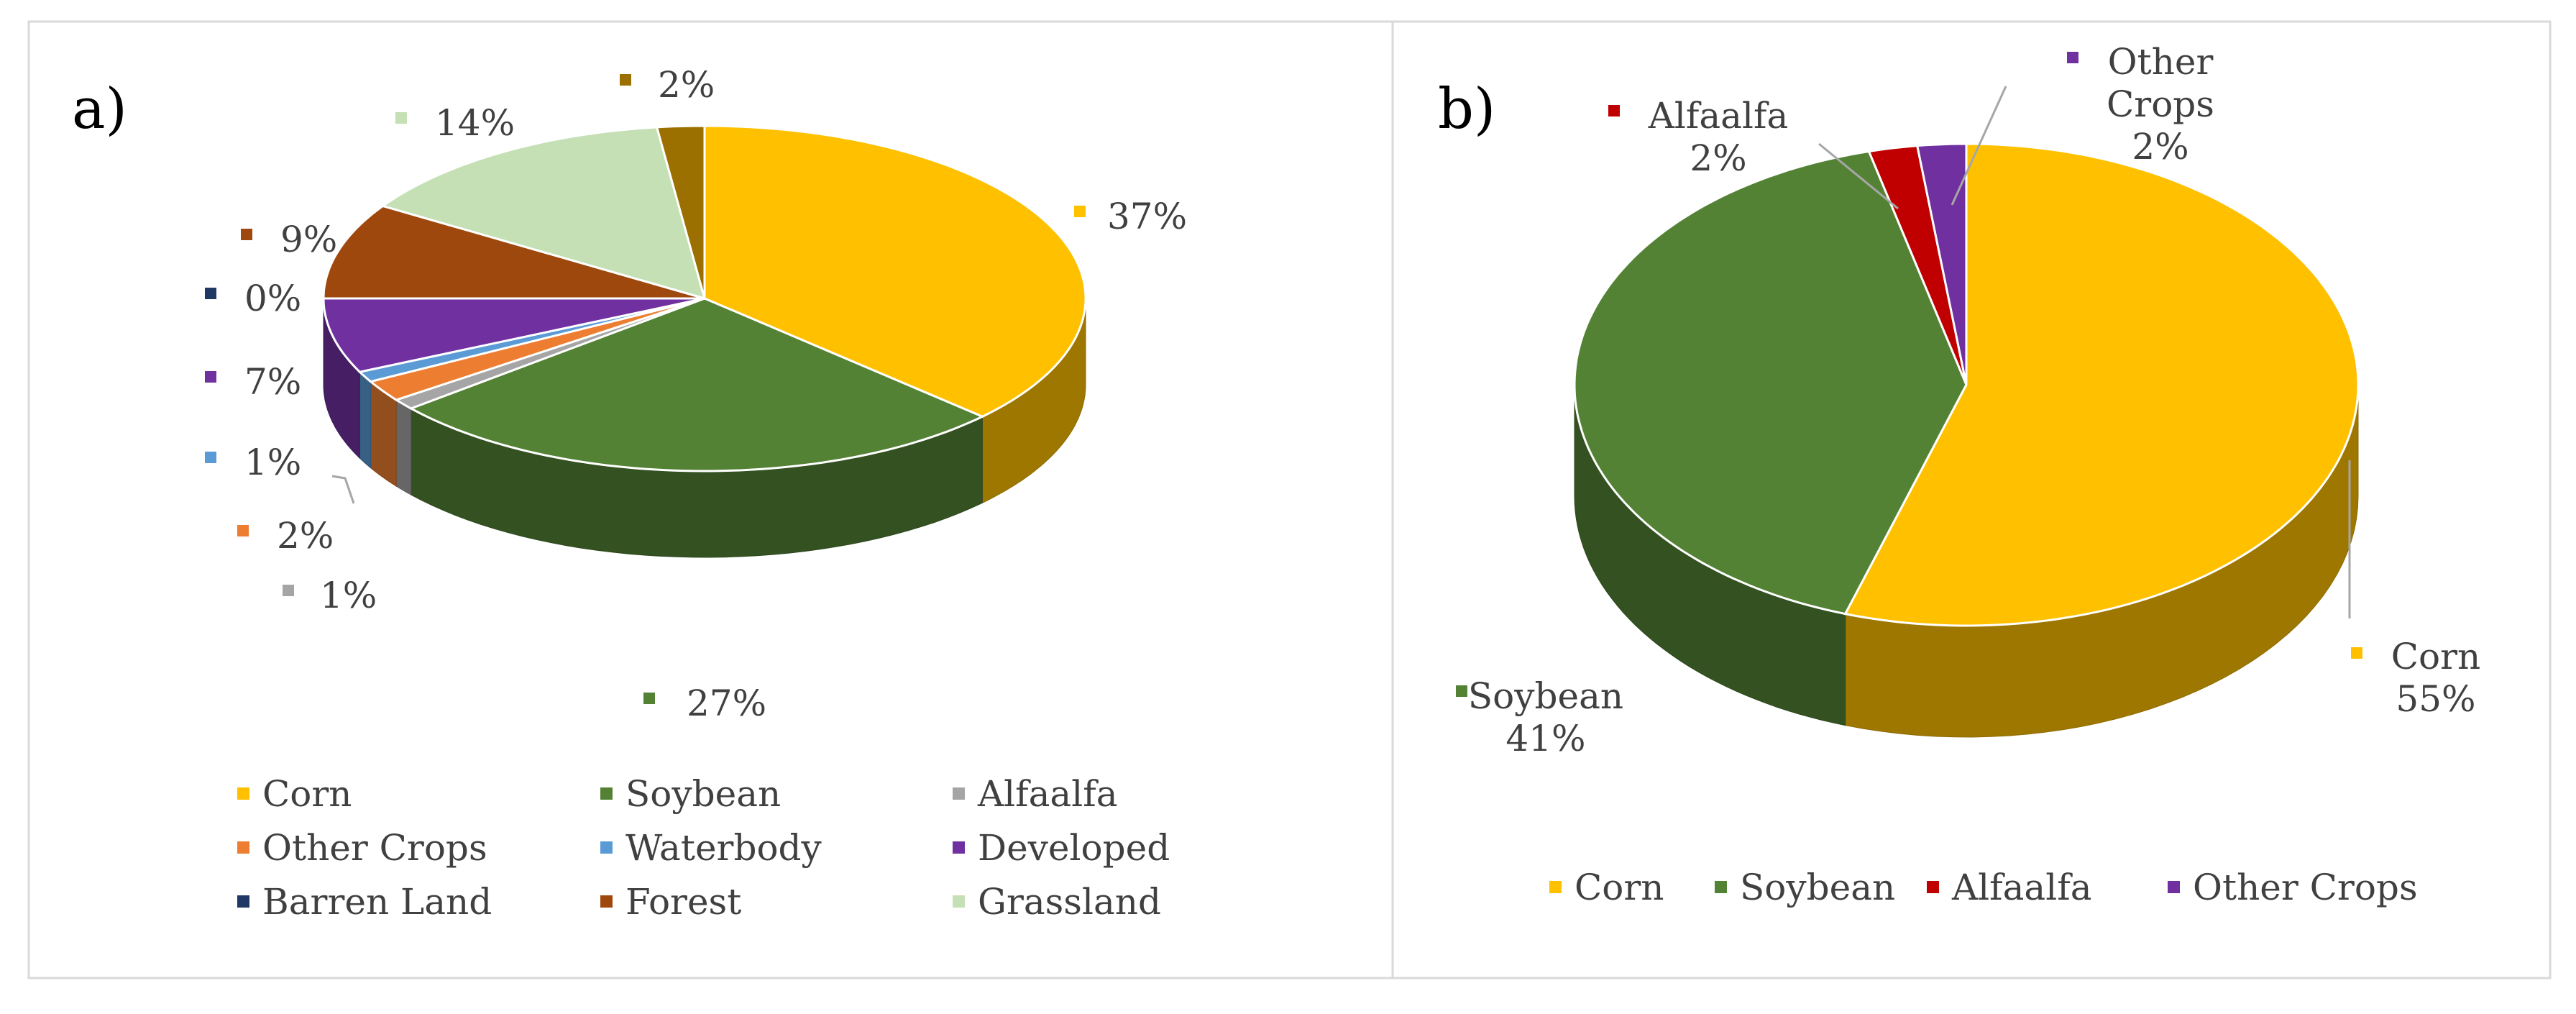  What do you see at coordinates (2072, 58) in the screenshot?
I see `pie-b-data-label-other-crops-marker` at bounding box center [2072, 58].